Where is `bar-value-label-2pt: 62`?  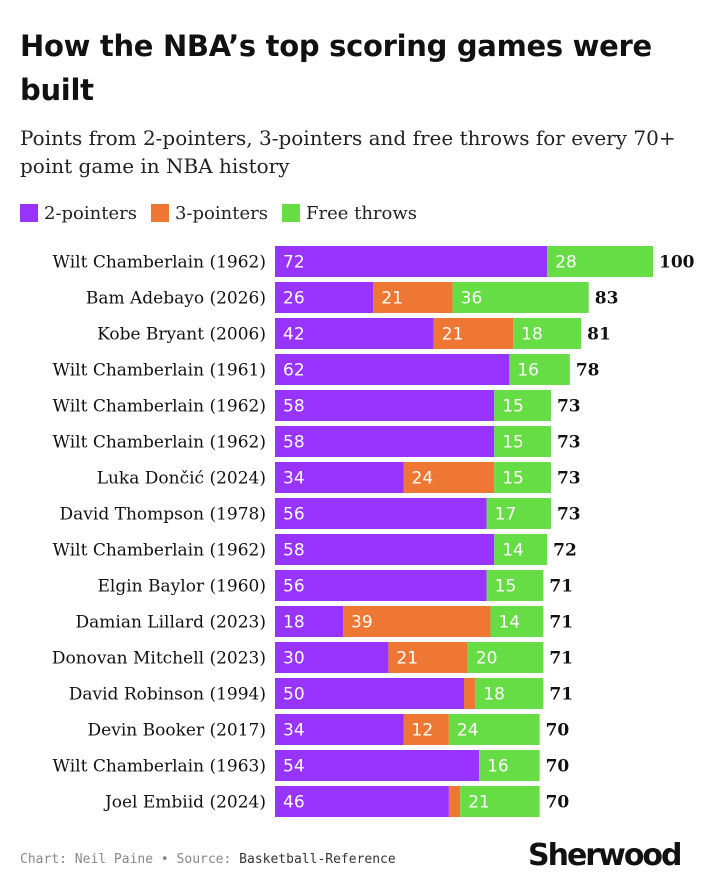 bar-value-label-2pt: 62 is located at coordinates (294, 371).